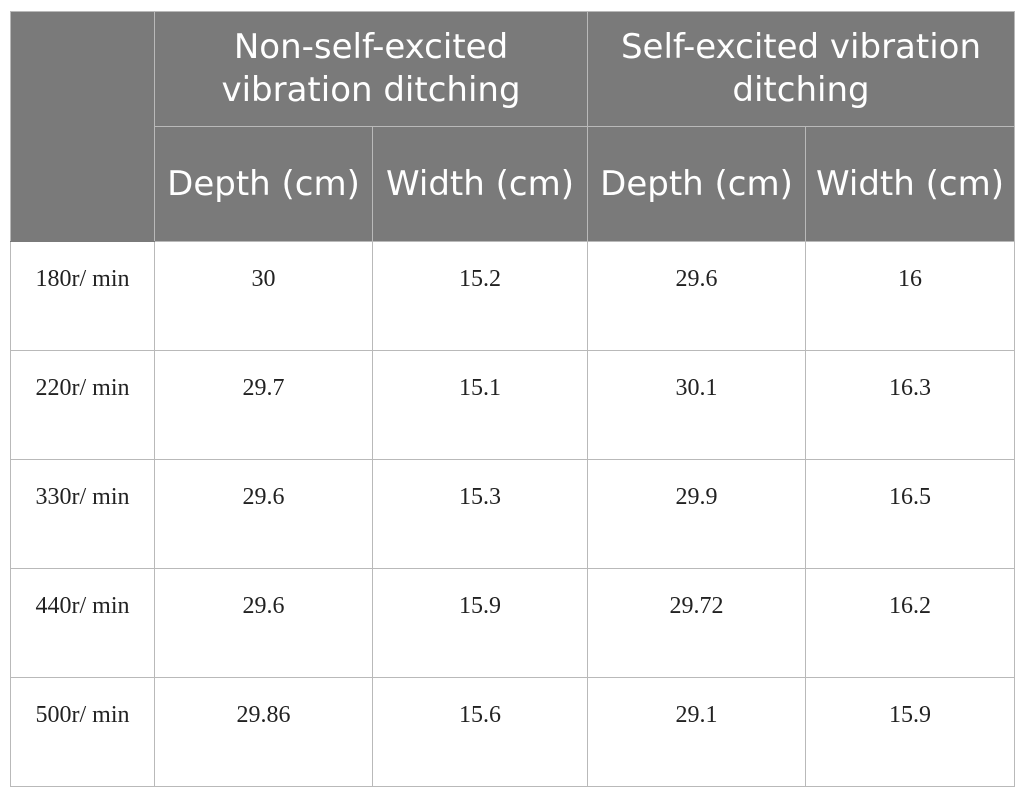 This screenshot has width=1025, height=798. What do you see at coordinates (696, 514) in the screenshot?
I see `value-cell: 29.9` at bounding box center [696, 514].